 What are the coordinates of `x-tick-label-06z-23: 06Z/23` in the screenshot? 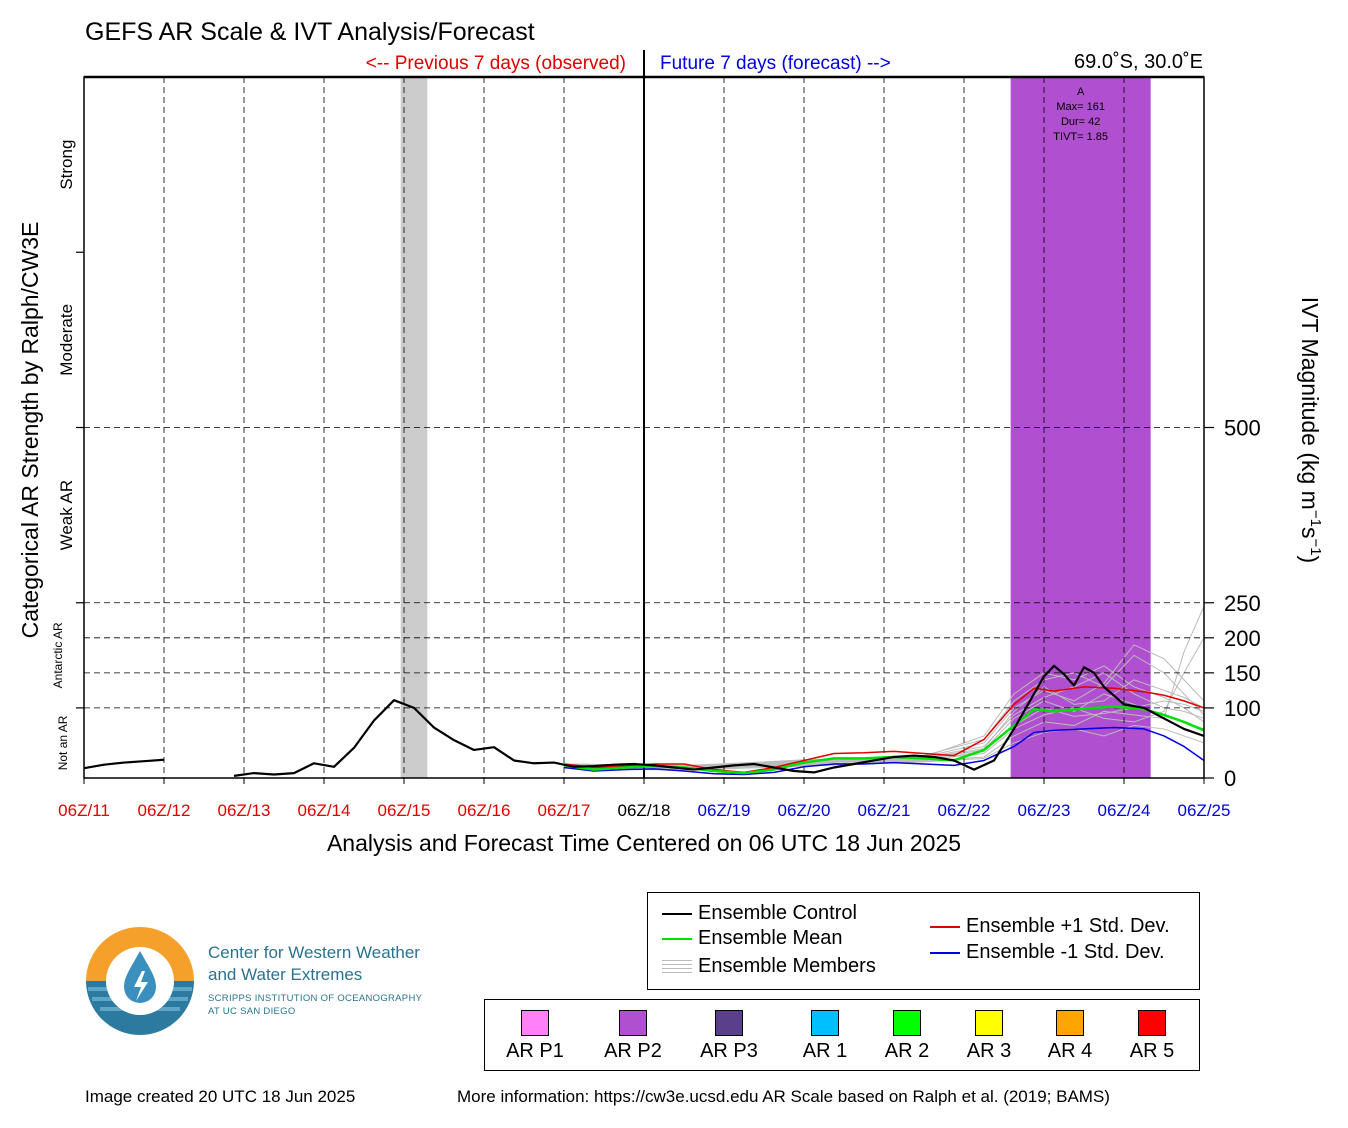 It's located at (1044, 810).